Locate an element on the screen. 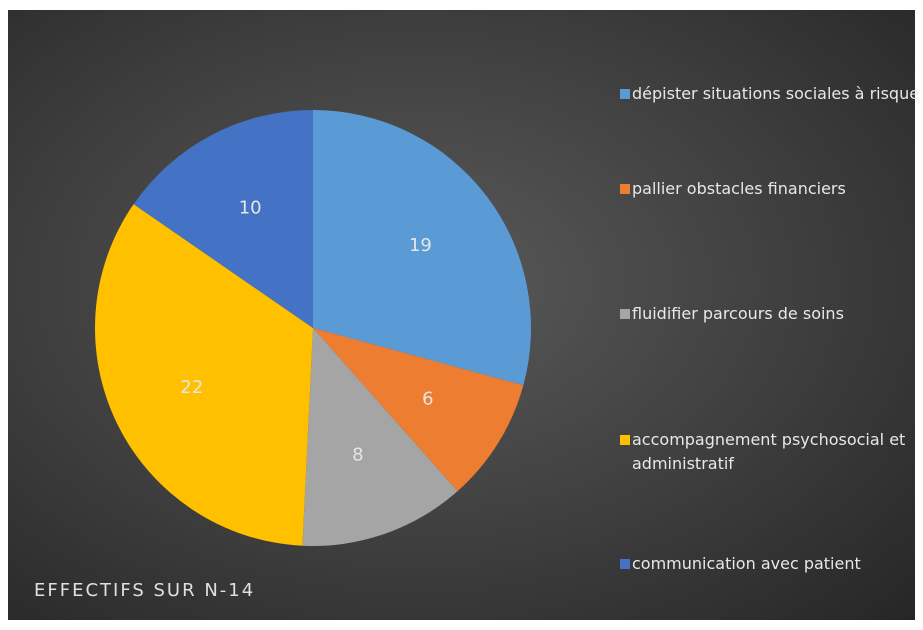 This screenshot has width=923, height=630. legend-item: communication avec patient is located at coordinates (771, 564).